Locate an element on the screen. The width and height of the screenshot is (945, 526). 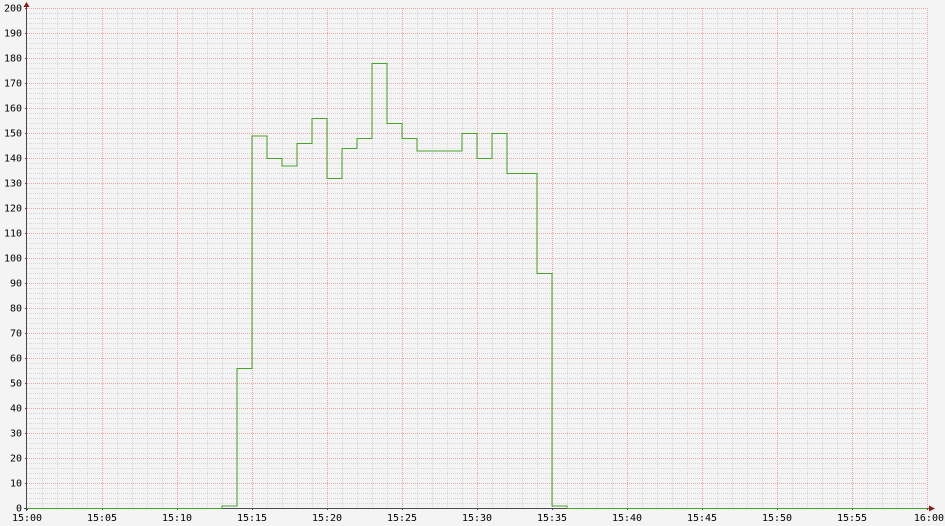
y-tick-label: 0 is located at coordinates (19, 509).